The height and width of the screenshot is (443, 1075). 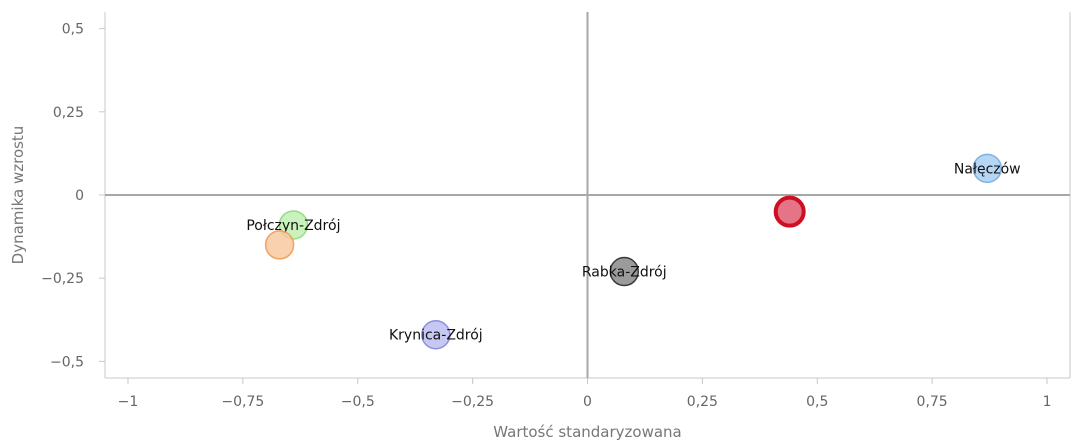 I want to click on x-tick-label: 0,25, so click(x=702, y=402).